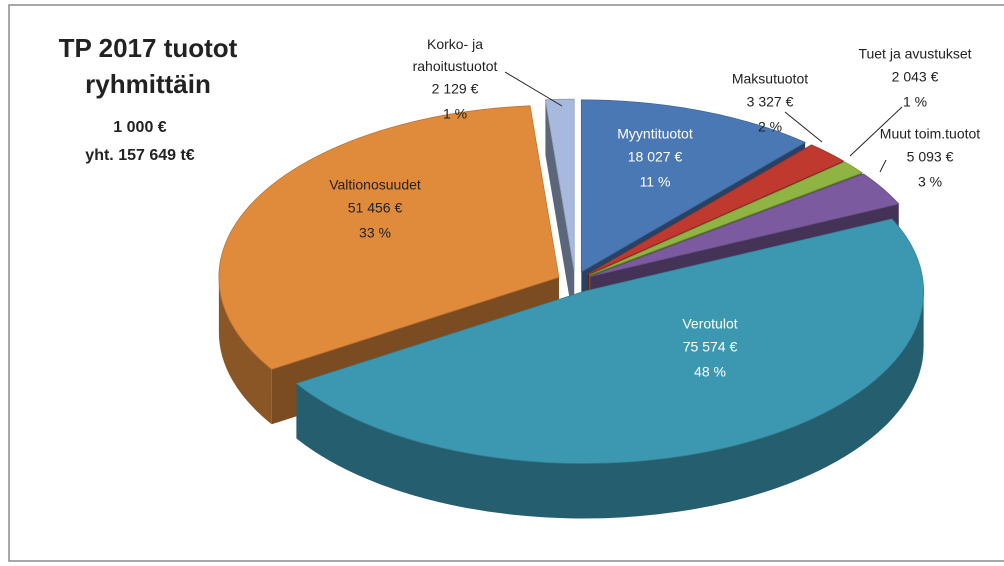 This screenshot has width=1004, height=566. I want to click on slice-label: Verotulot, so click(709, 324).